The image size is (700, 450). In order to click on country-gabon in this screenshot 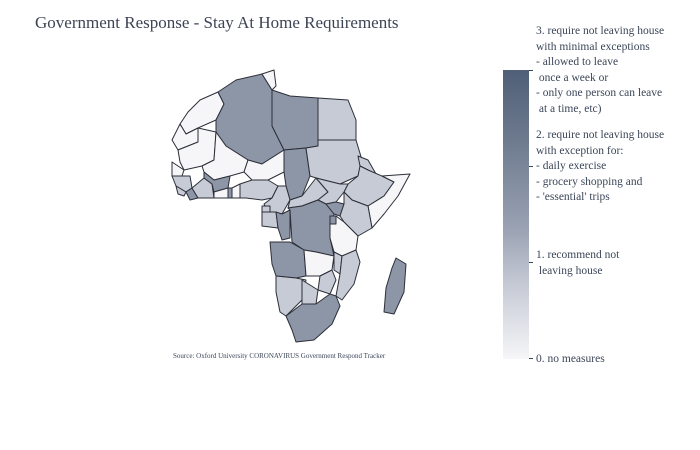, I will do `click(270, 220)`.